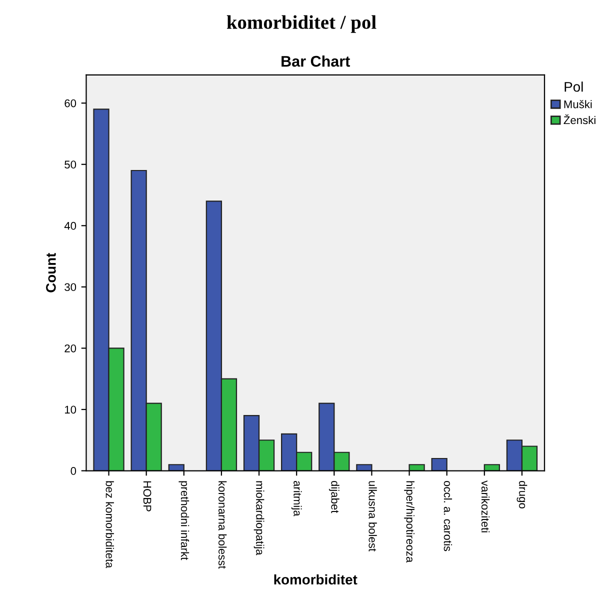 This screenshot has width=603, height=609. What do you see at coordinates (73, 471) in the screenshot?
I see `y-tick-label: 0` at bounding box center [73, 471].